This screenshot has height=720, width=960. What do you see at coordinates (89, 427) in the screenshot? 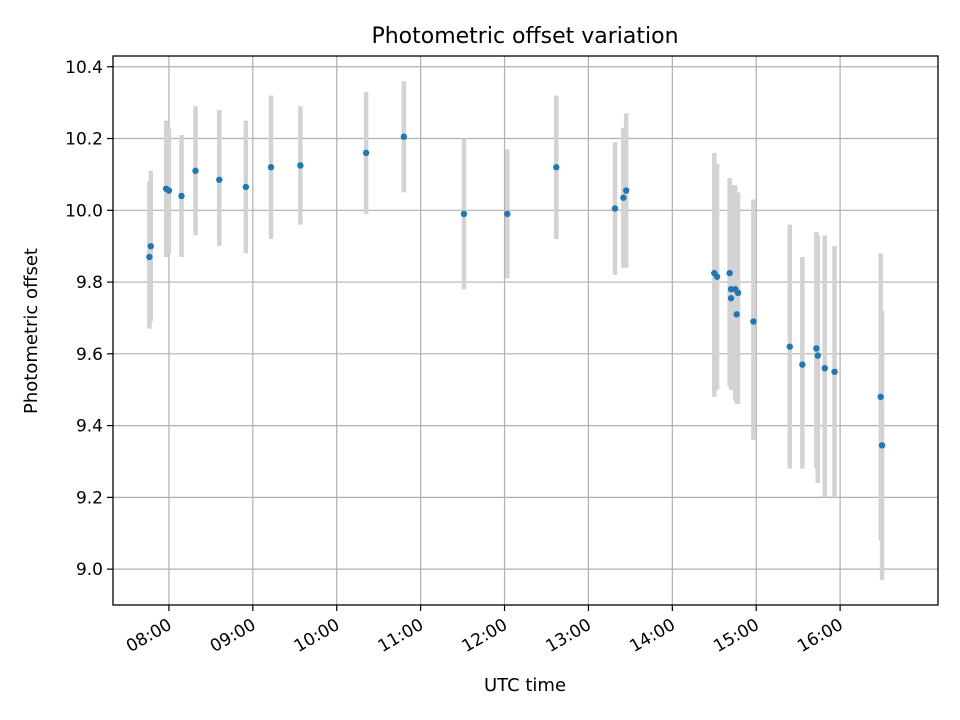
I see `y-tick-label: 9.4` at bounding box center [89, 427].